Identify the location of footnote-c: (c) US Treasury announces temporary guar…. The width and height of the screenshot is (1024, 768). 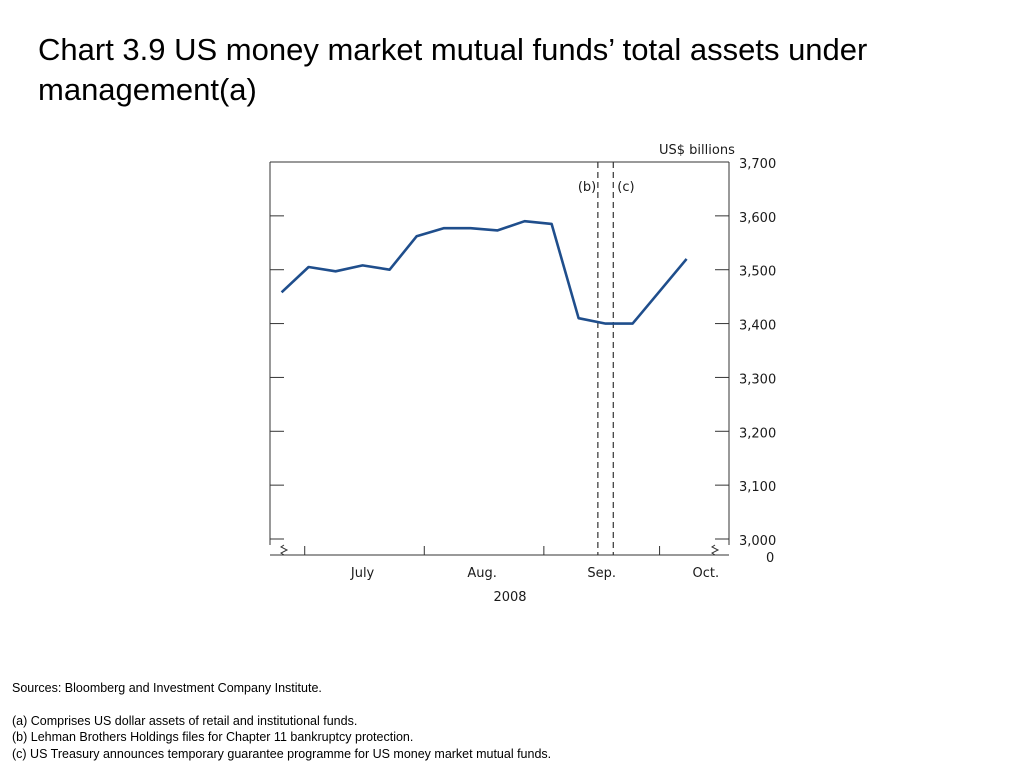
(282, 753).